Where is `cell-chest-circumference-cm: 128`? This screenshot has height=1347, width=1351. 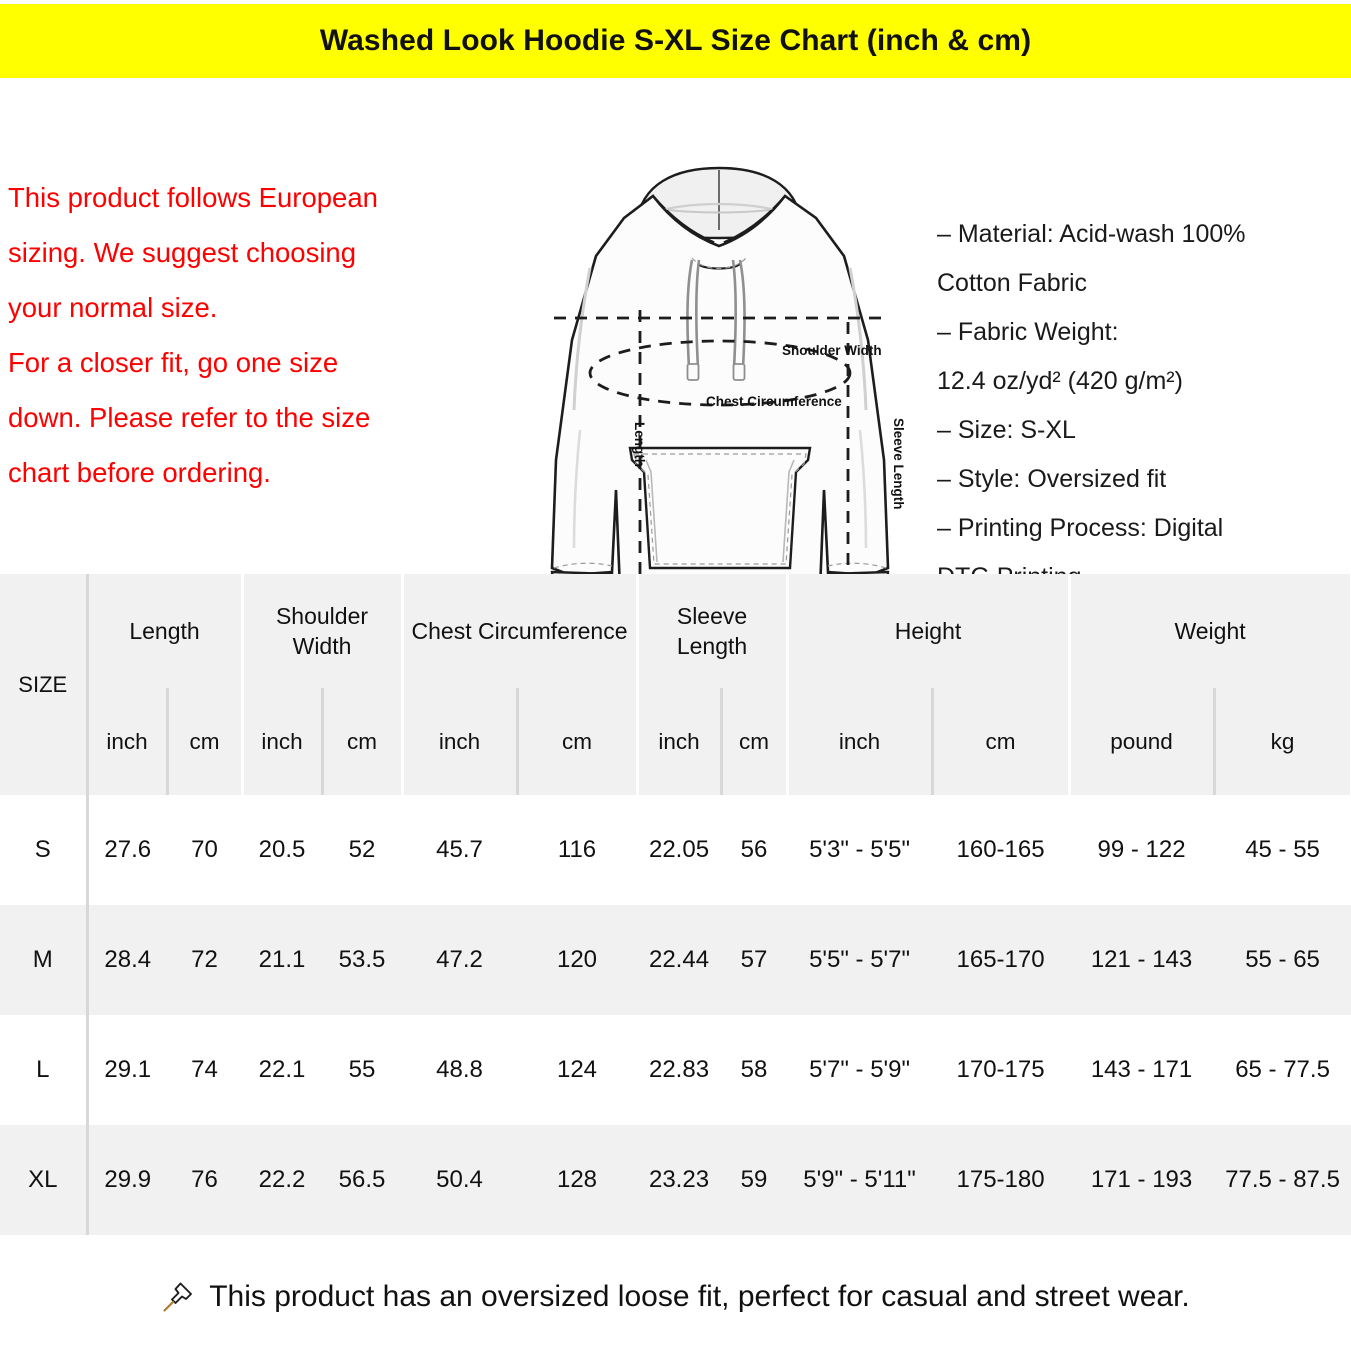 cell-chest-circumference-cm: 128 is located at coordinates (577, 1179).